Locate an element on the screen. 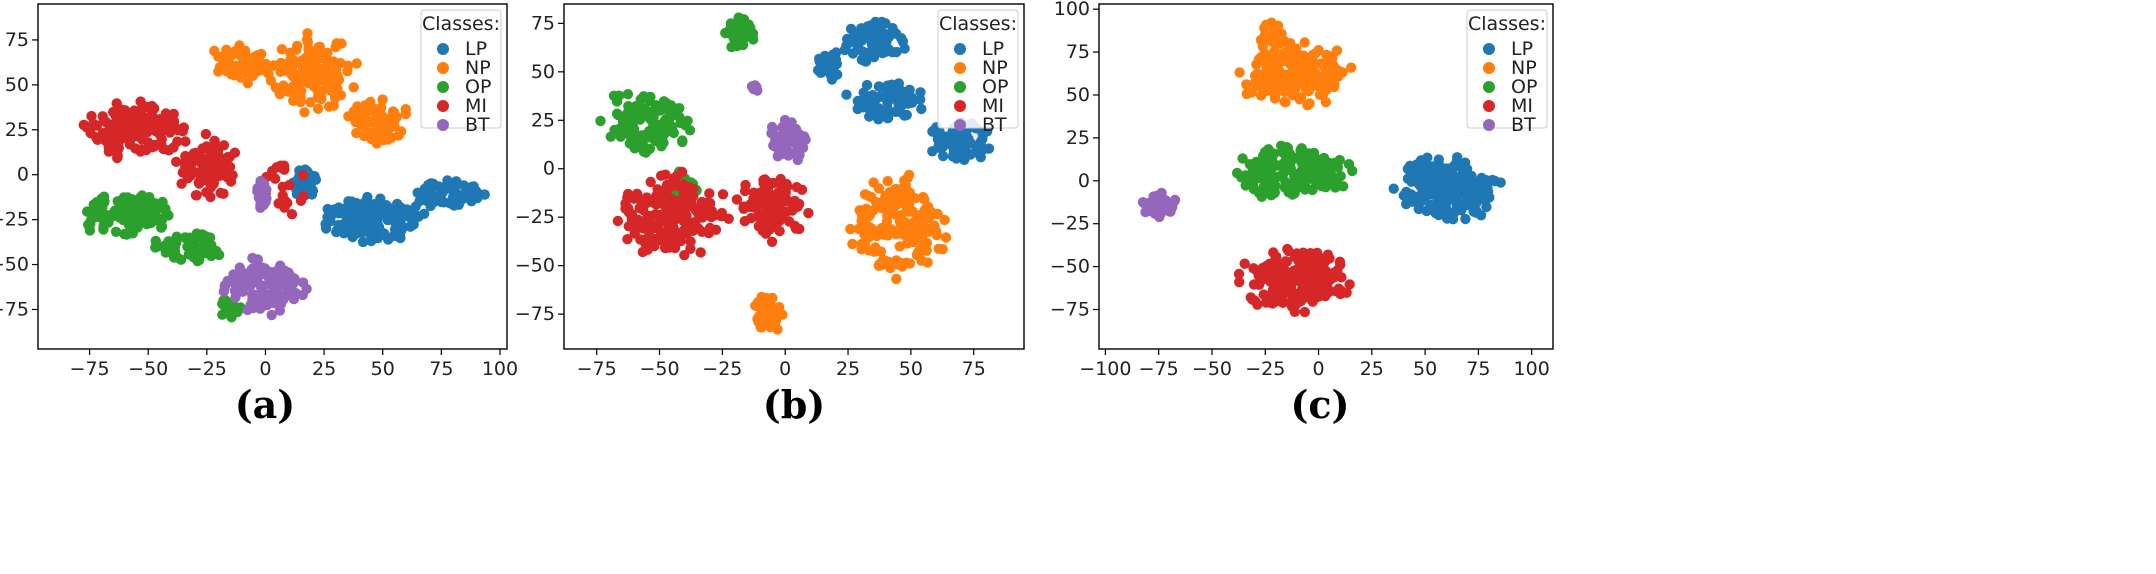  legend-title: Classes: is located at coordinates (1507, 24).